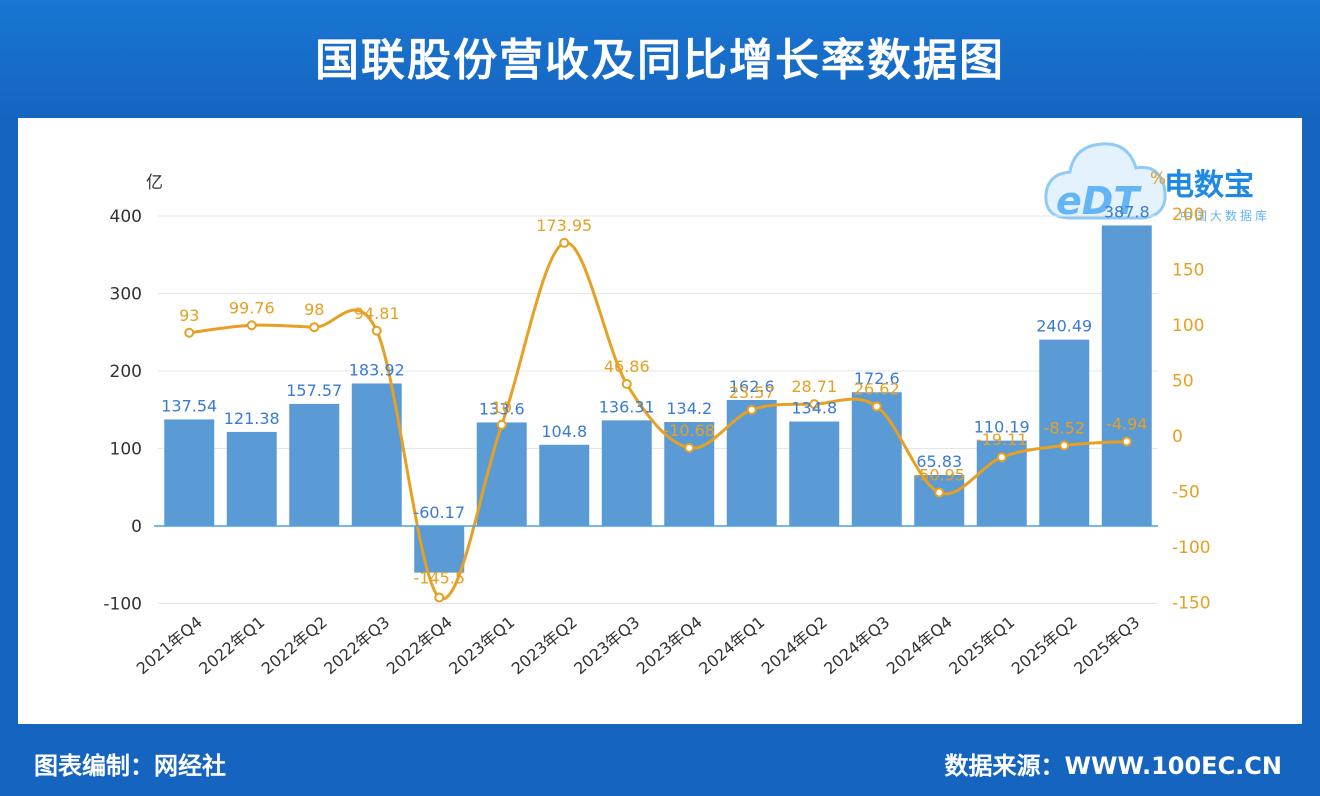  Describe the element at coordinates (439, 578) in the screenshot. I see `line-value-label: -145.5` at that location.